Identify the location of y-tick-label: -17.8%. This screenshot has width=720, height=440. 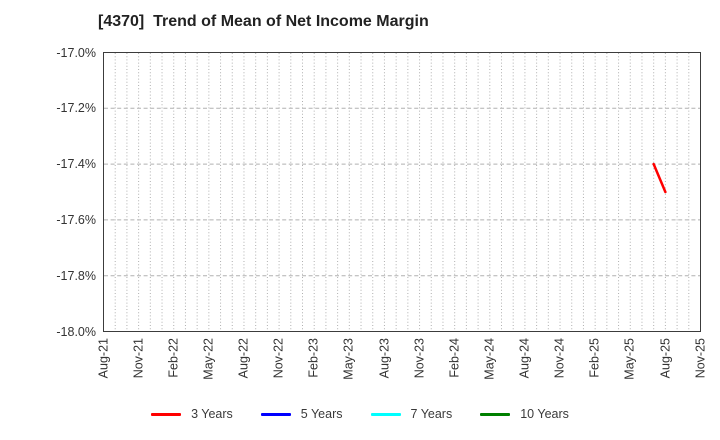
(76, 275).